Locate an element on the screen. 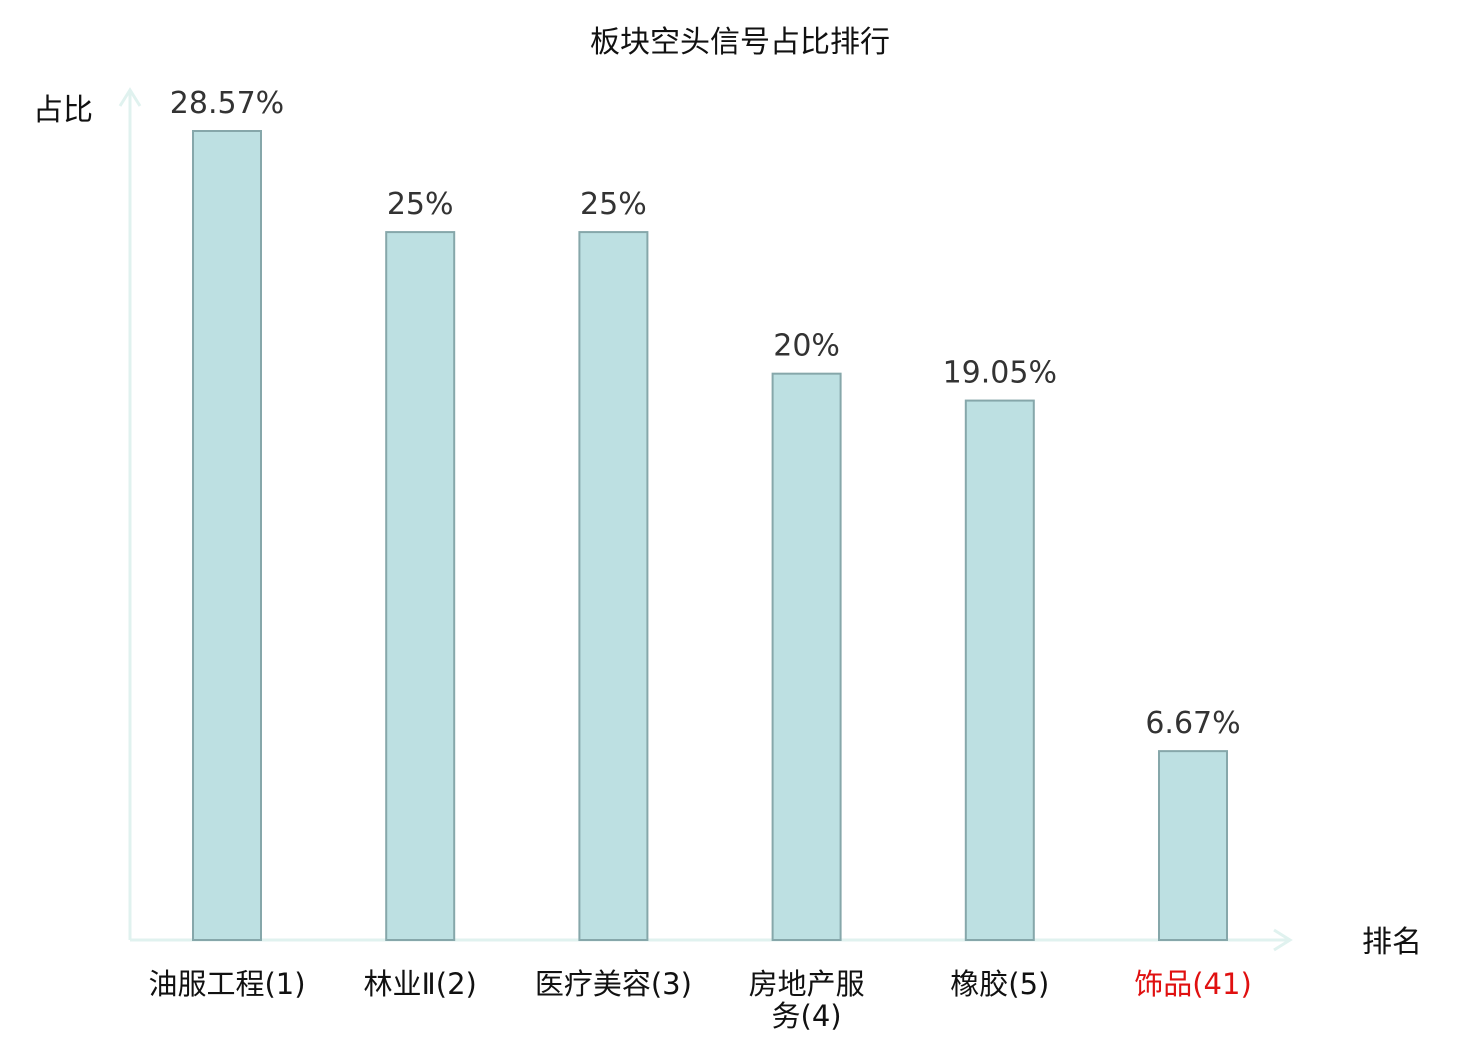 This screenshot has width=1480, height=1040. category-label: 林业Ⅱ(2) is located at coordinates (420, 984).